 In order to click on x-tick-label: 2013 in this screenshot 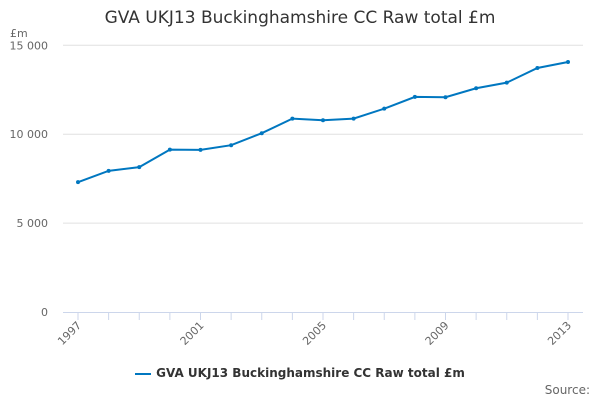, I will do `click(559, 333)`.